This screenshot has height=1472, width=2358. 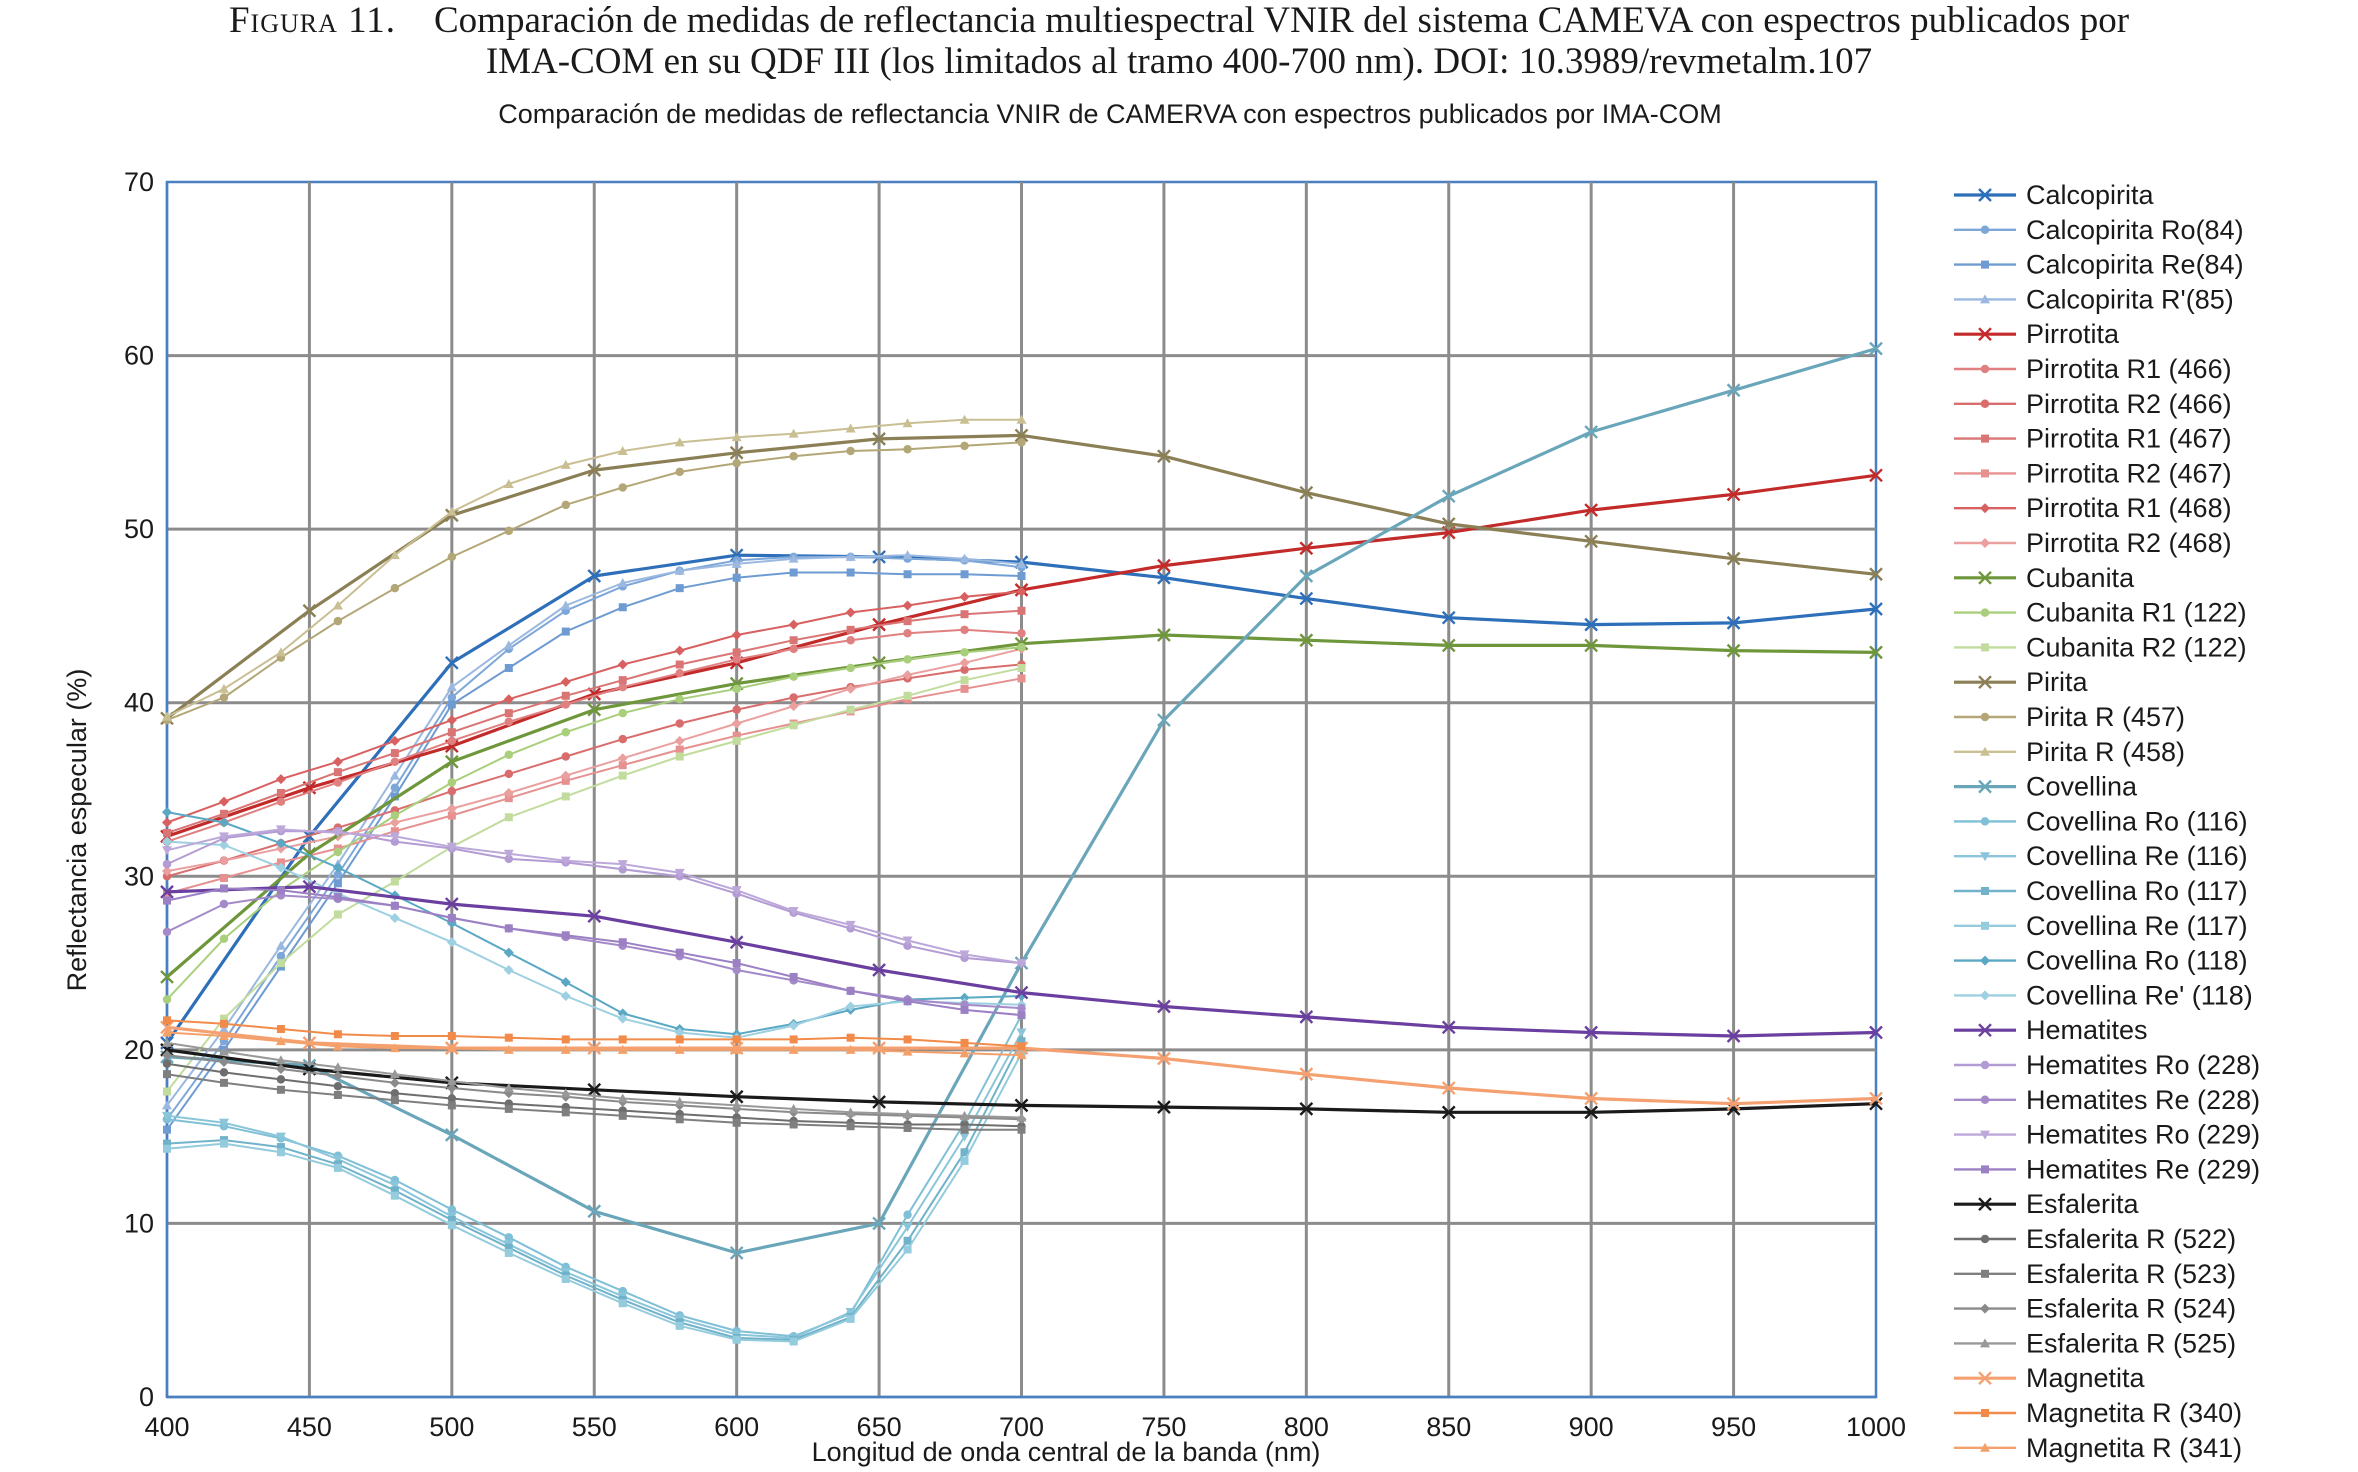 I want to click on legend-entry: Pirrotita R2 (468), so click(x=2093, y=543).